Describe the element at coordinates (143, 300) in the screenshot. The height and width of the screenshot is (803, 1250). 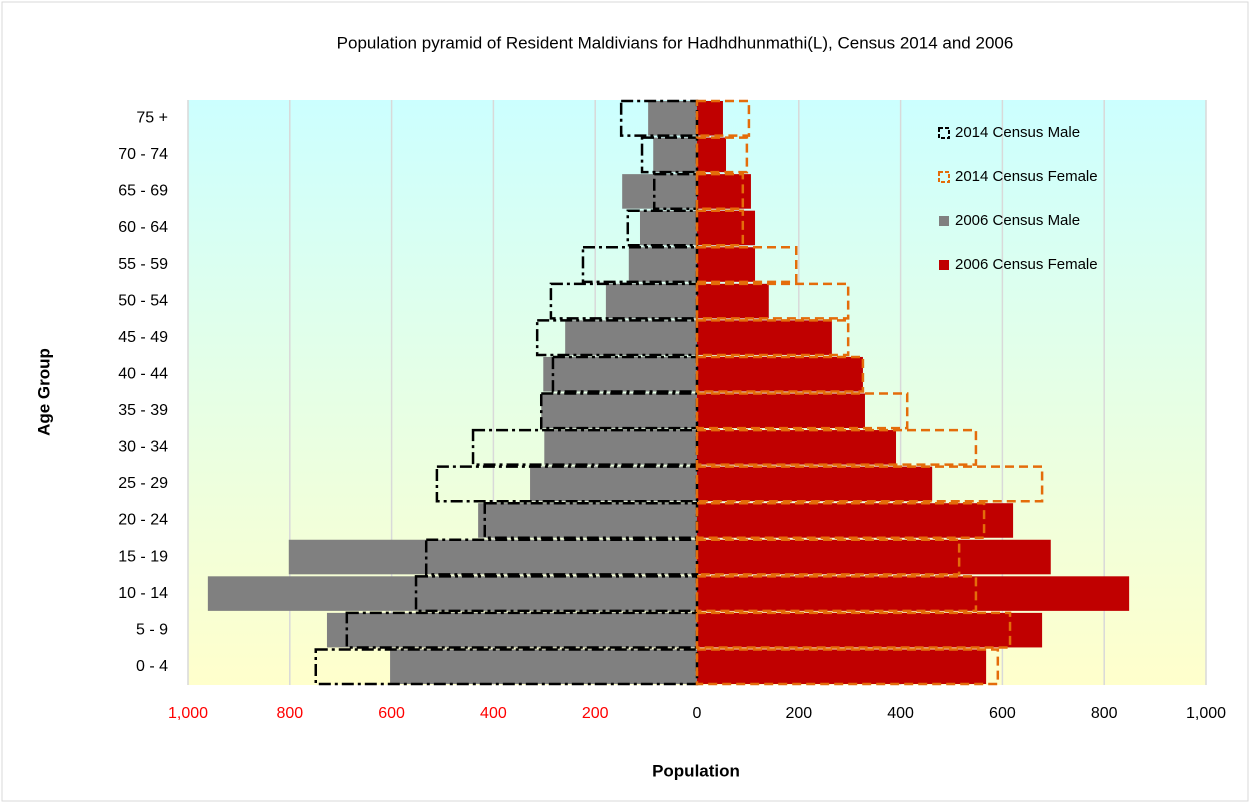
I see `y-tick-label: 50 - 54` at that location.